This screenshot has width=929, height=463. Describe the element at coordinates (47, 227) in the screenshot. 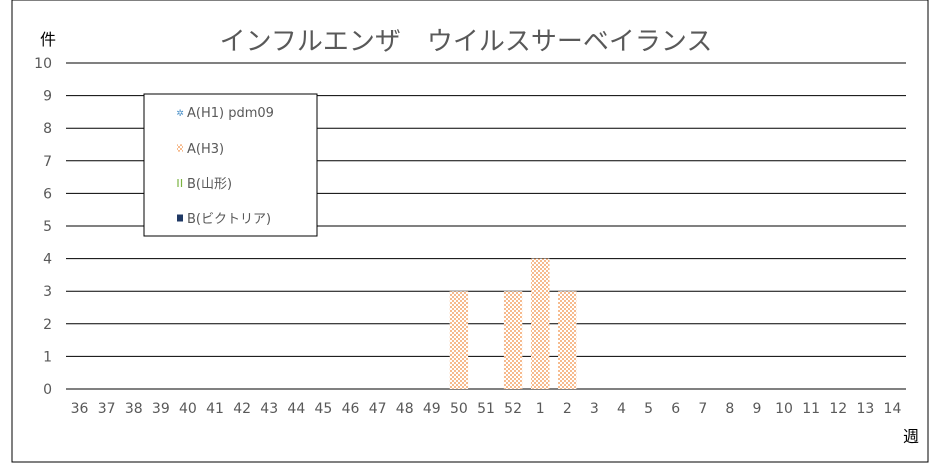

I see `y-tick-label: 5` at that location.